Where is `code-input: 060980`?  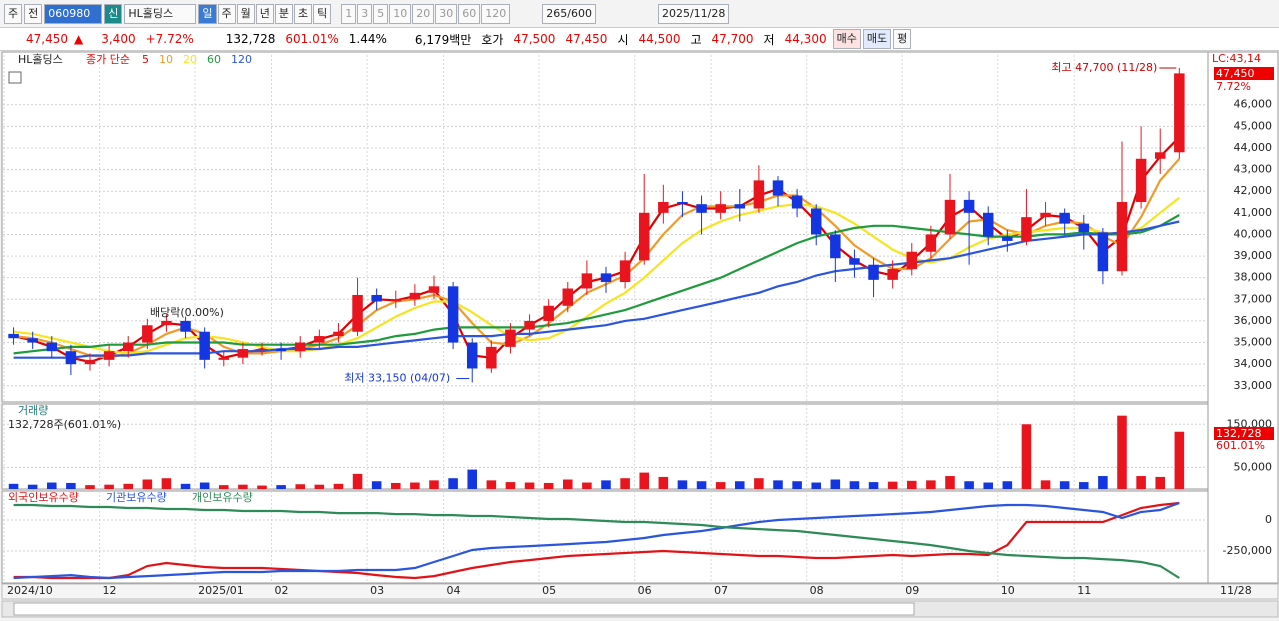
code-input: 060980 is located at coordinates (73, 14).